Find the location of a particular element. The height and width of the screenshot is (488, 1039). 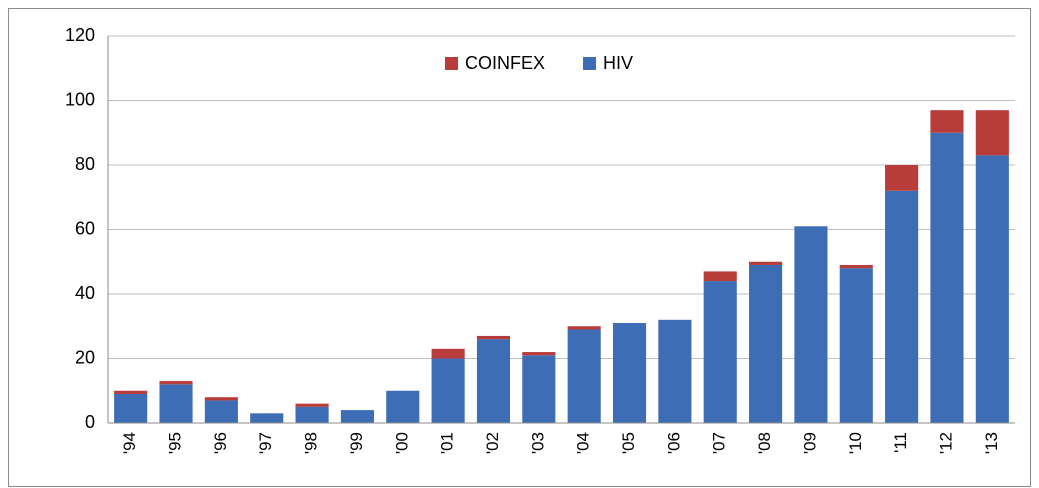

y-tick-label: 20 is located at coordinates (85, 357).